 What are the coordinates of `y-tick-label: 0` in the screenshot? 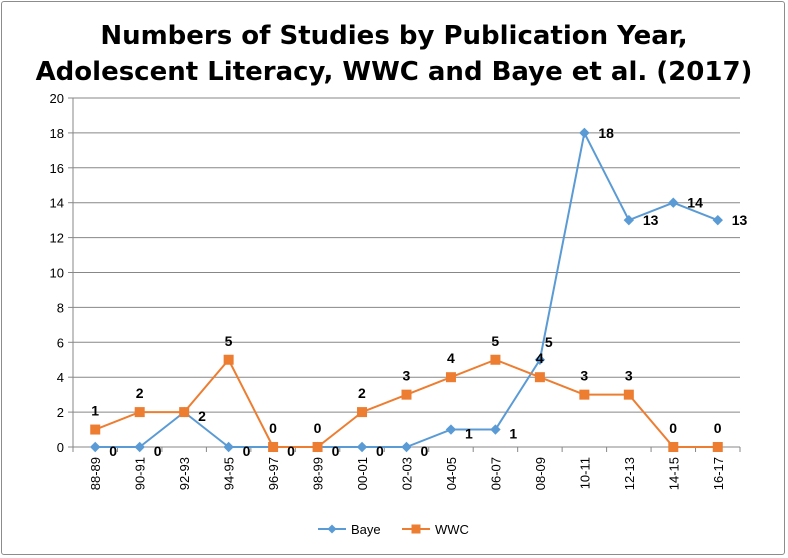 It's located at (60, 447).